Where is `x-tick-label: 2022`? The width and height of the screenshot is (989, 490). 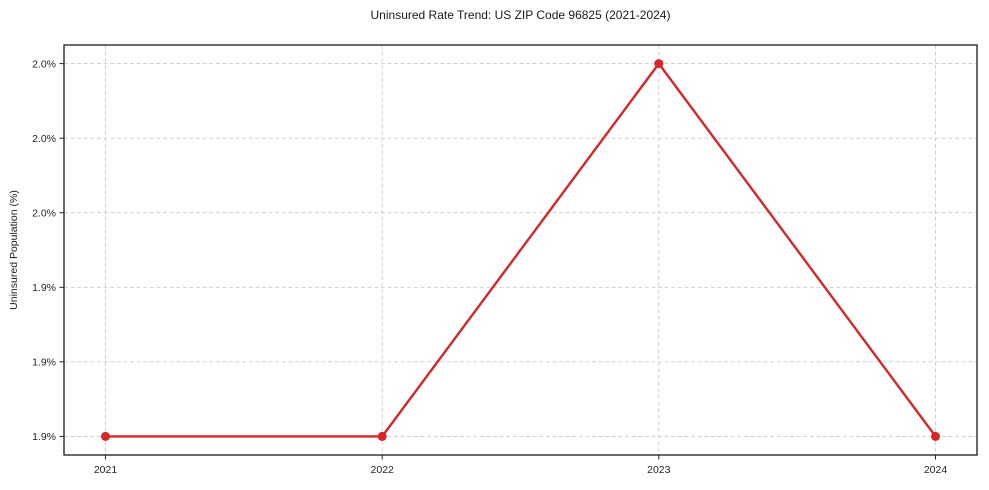 x-tick-label: 2022 is located at coordinates (383, 470).